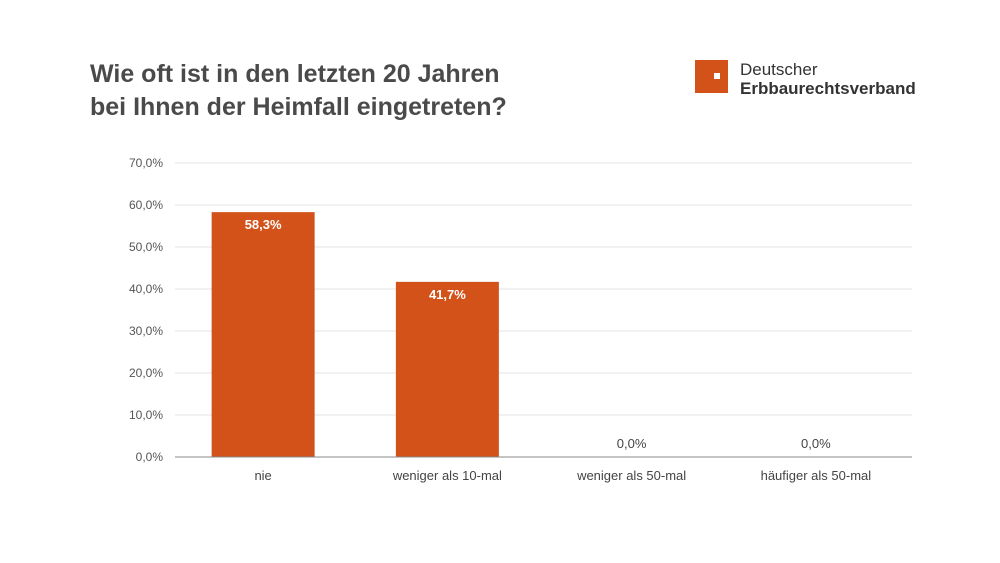 Image resolution: width=1000 pixels, height=563 pixels. I want to click on data-label: 41,7%, so click(447, 294).